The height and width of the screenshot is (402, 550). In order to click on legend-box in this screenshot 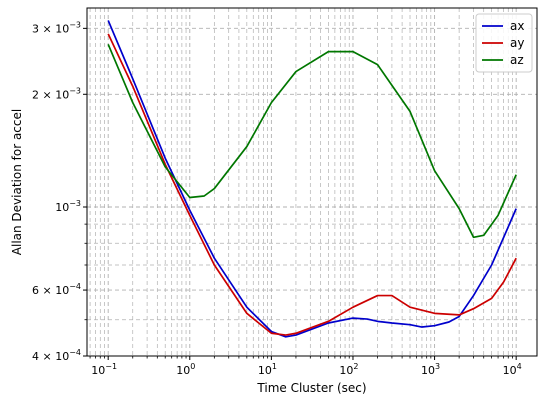, I will do `click(504, 43)`.